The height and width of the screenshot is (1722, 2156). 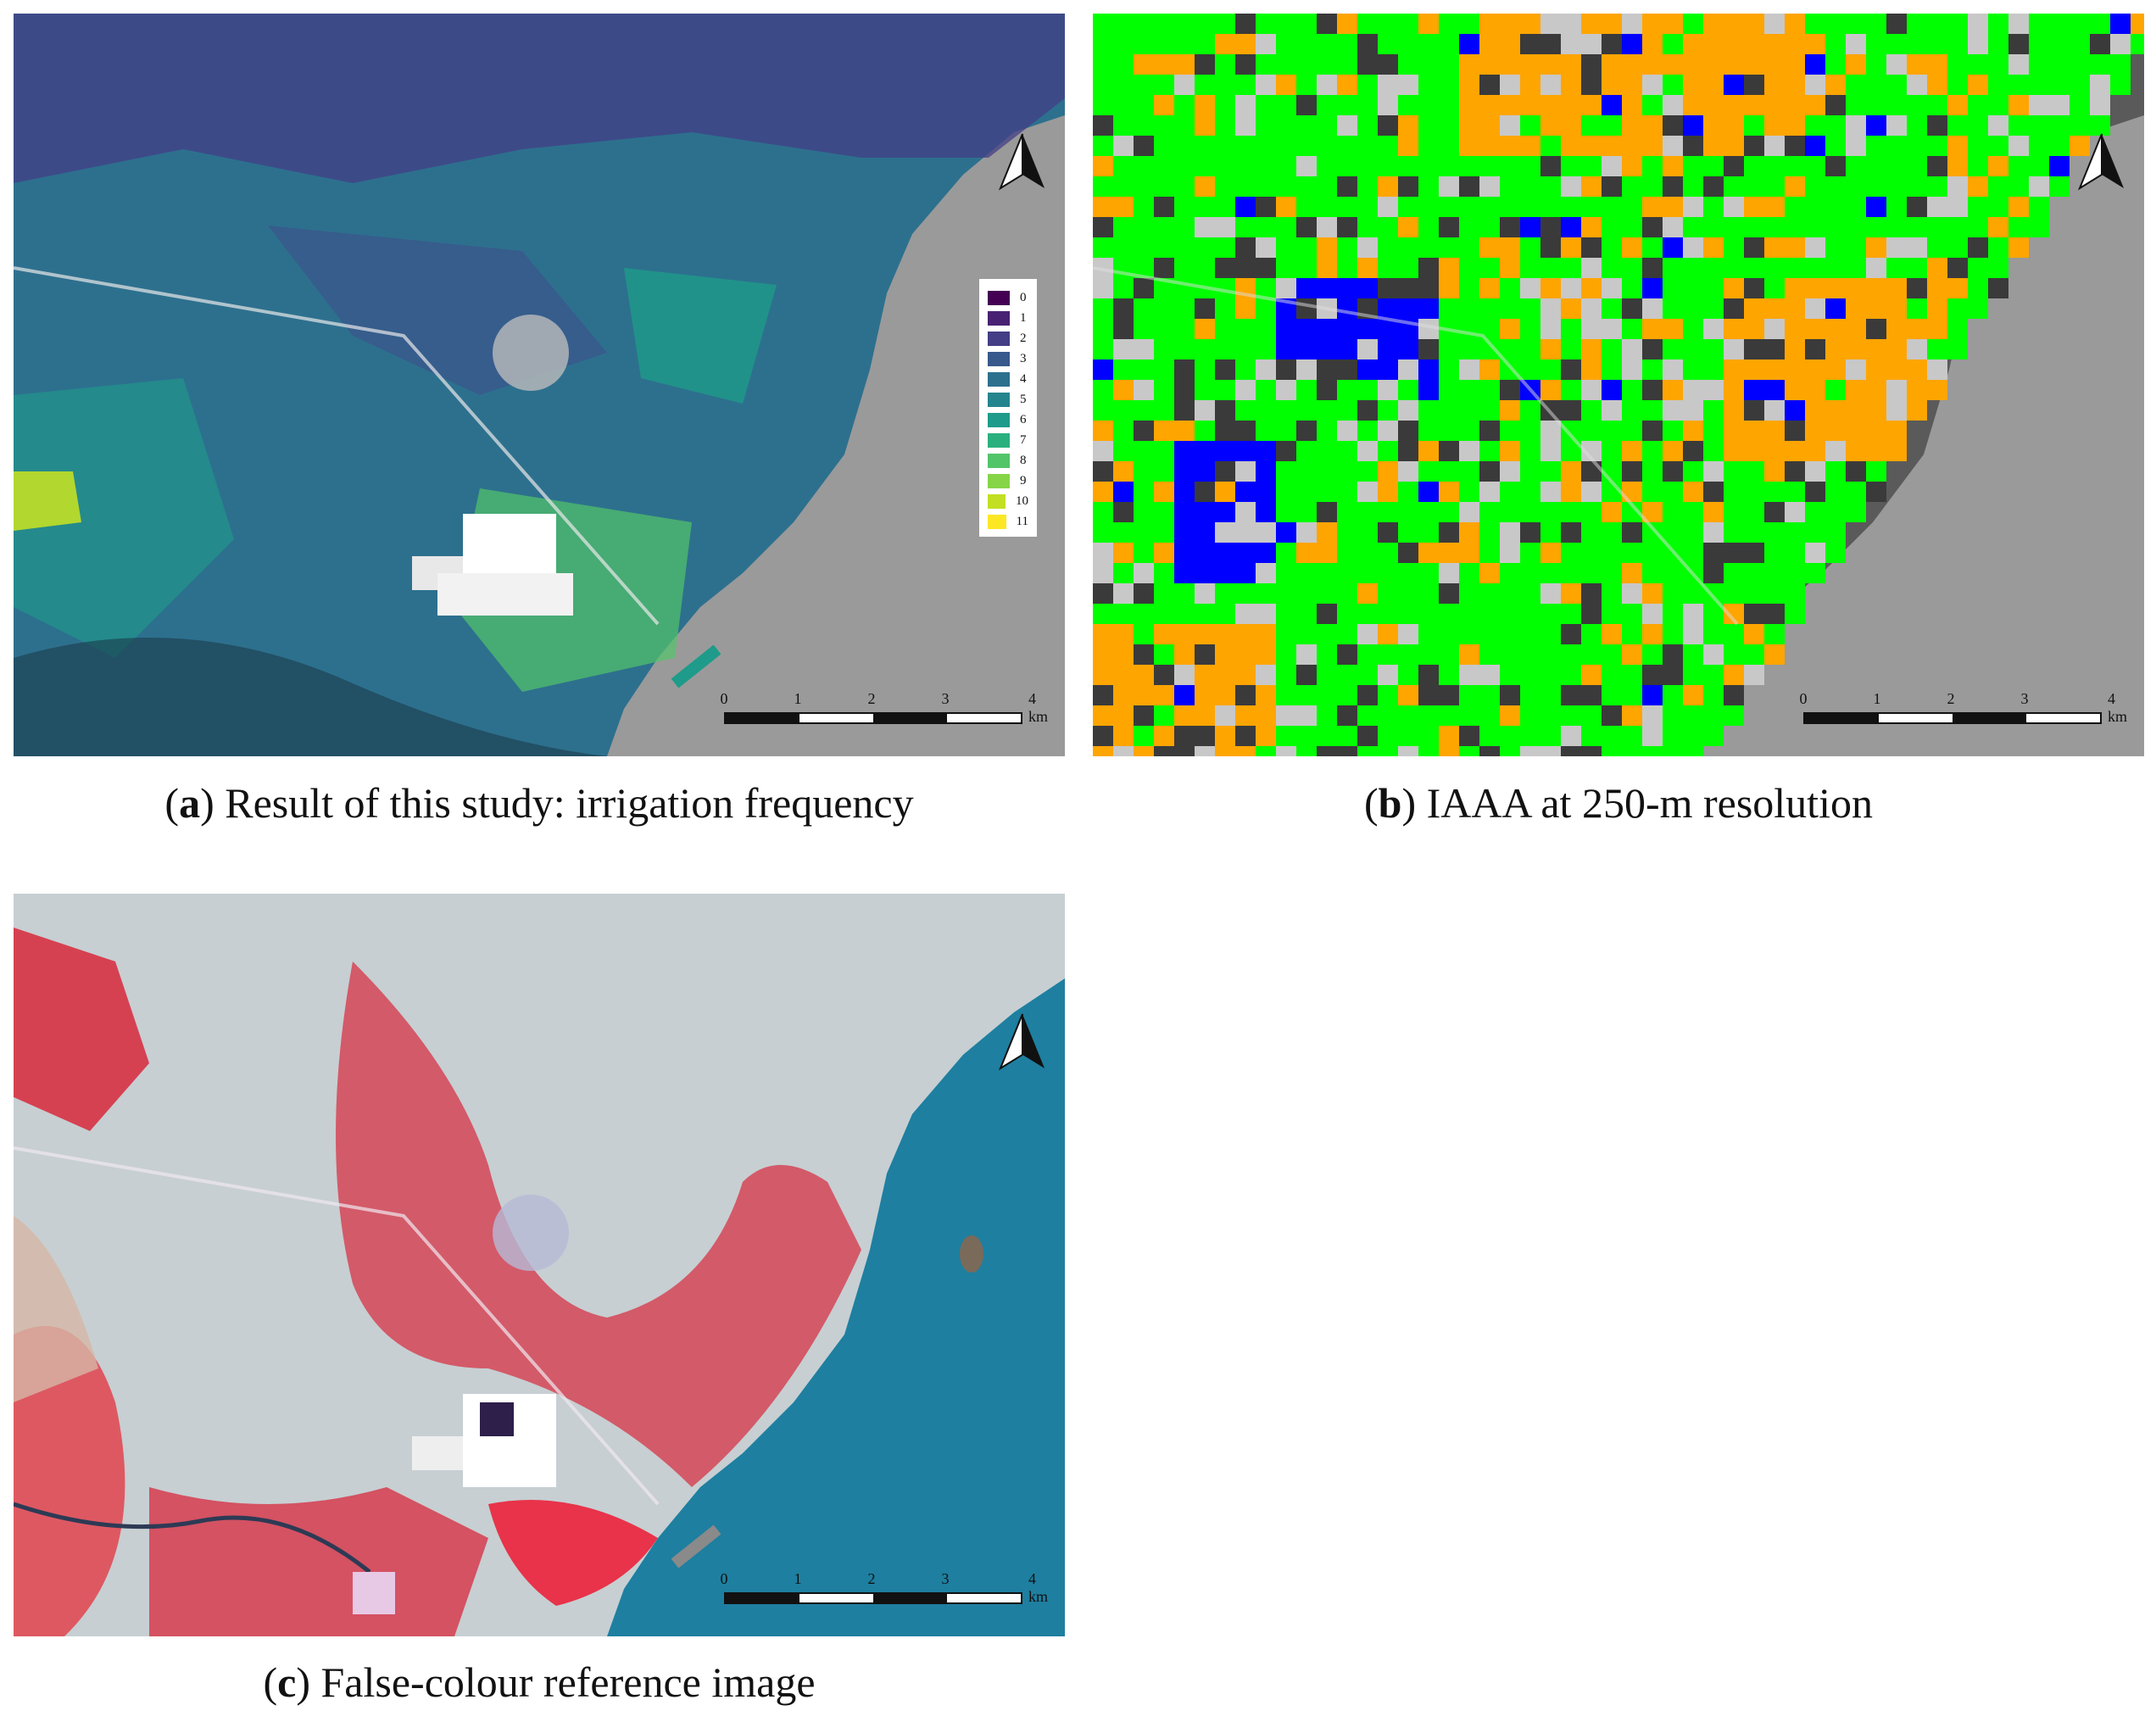 What do you see at coordinates (1008, 379) in the screenshot?
I see `legend-entry: 4` at bounding box center [1008, 379].